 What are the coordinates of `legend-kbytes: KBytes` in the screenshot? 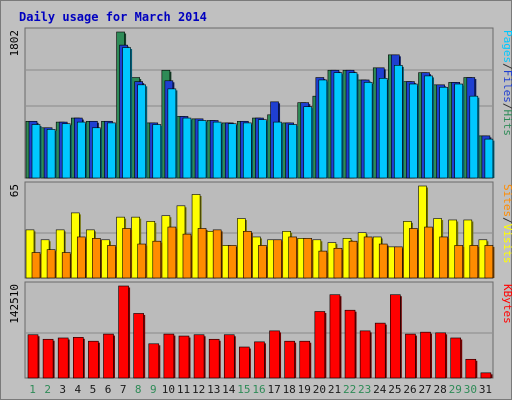 It's located at (506, 304).